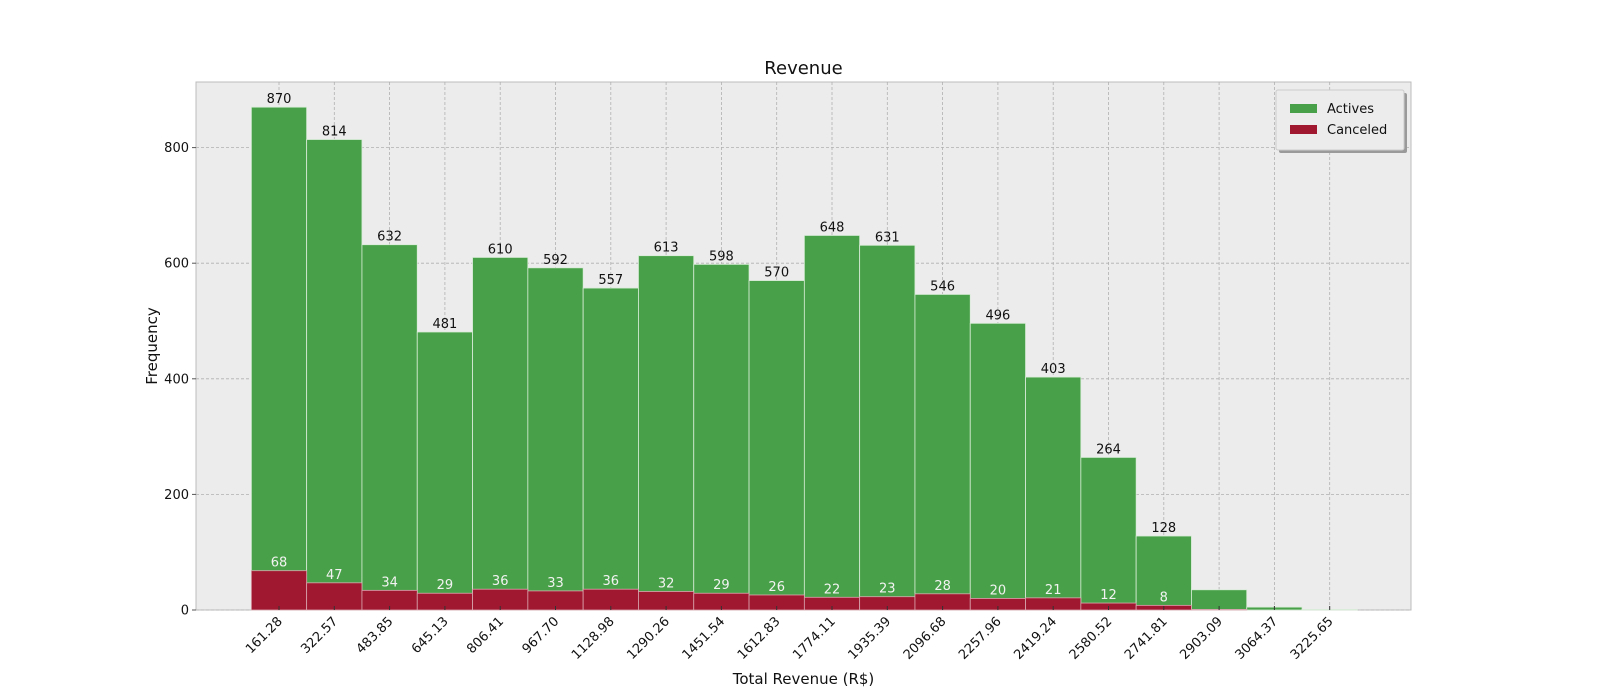  I want to click on data-label-actives-2096.68: 546, so click(942, 286).